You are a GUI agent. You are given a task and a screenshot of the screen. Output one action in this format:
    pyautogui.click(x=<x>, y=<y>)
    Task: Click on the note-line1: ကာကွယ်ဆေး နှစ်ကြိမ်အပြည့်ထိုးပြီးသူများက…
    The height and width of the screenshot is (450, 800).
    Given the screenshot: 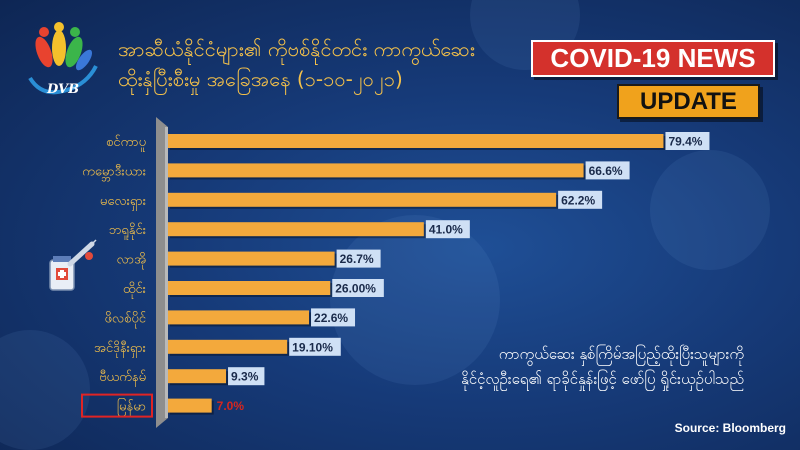 What is the action you would take?
    pyautogui.click(x=621, y=354)
    